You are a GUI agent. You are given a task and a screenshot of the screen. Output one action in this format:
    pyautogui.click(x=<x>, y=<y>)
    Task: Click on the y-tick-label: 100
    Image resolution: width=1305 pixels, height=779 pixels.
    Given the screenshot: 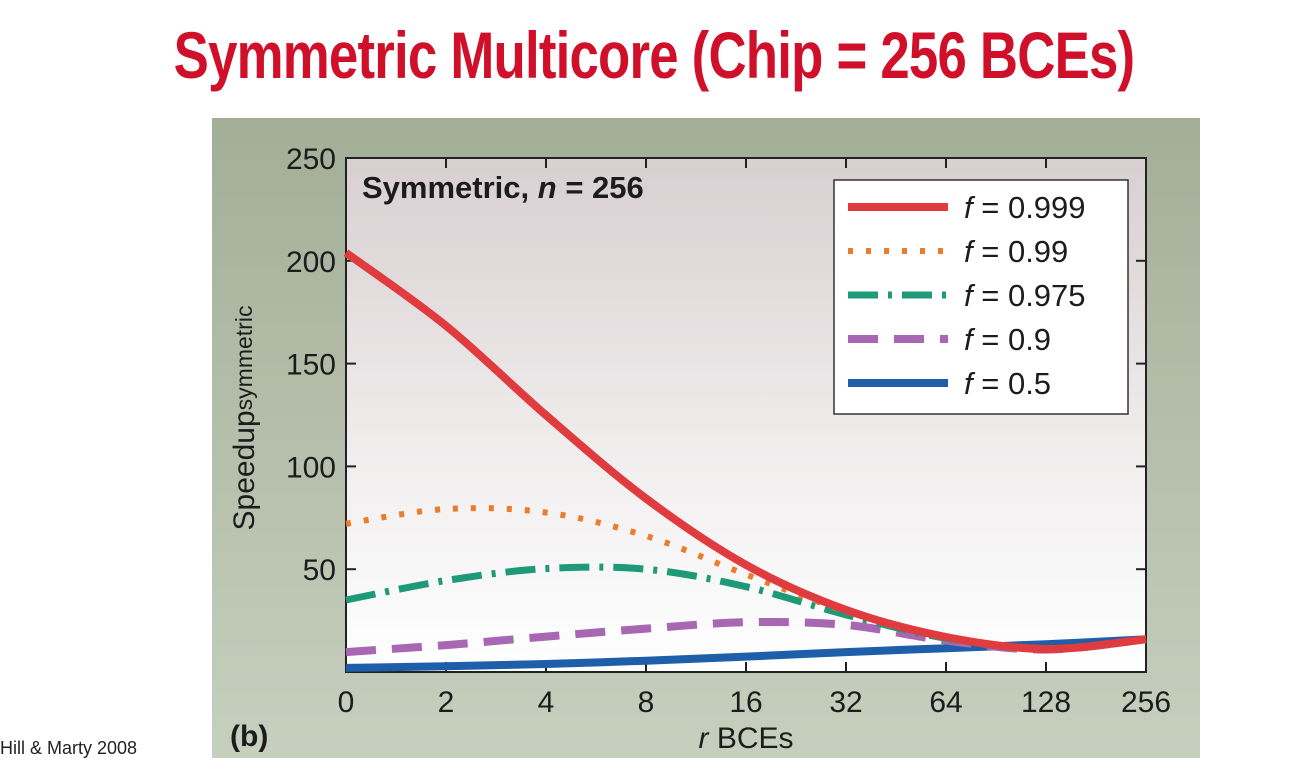 What is the action you would take?
    pyautogui.click(x=311, y=467)
    